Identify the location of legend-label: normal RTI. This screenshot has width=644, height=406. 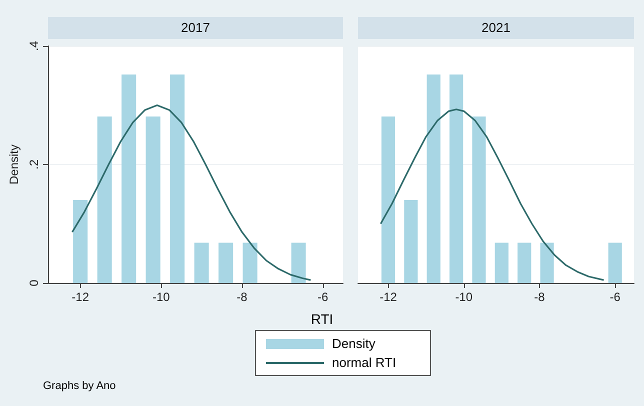
(364, 362).